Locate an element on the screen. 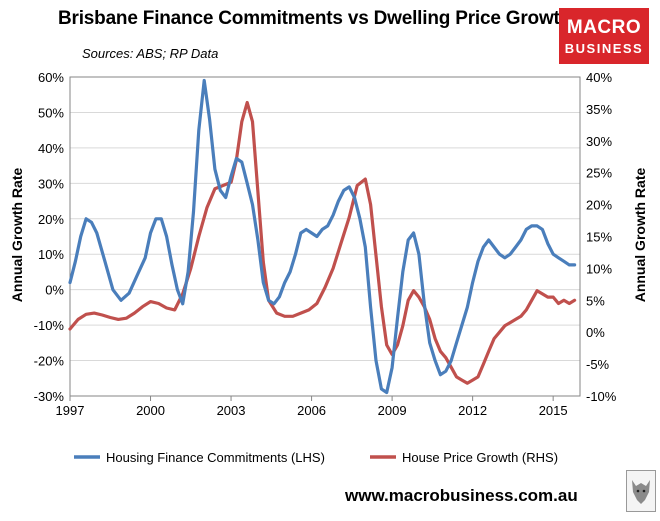  wolf-logo-icon is located at coordinates (641, 491).